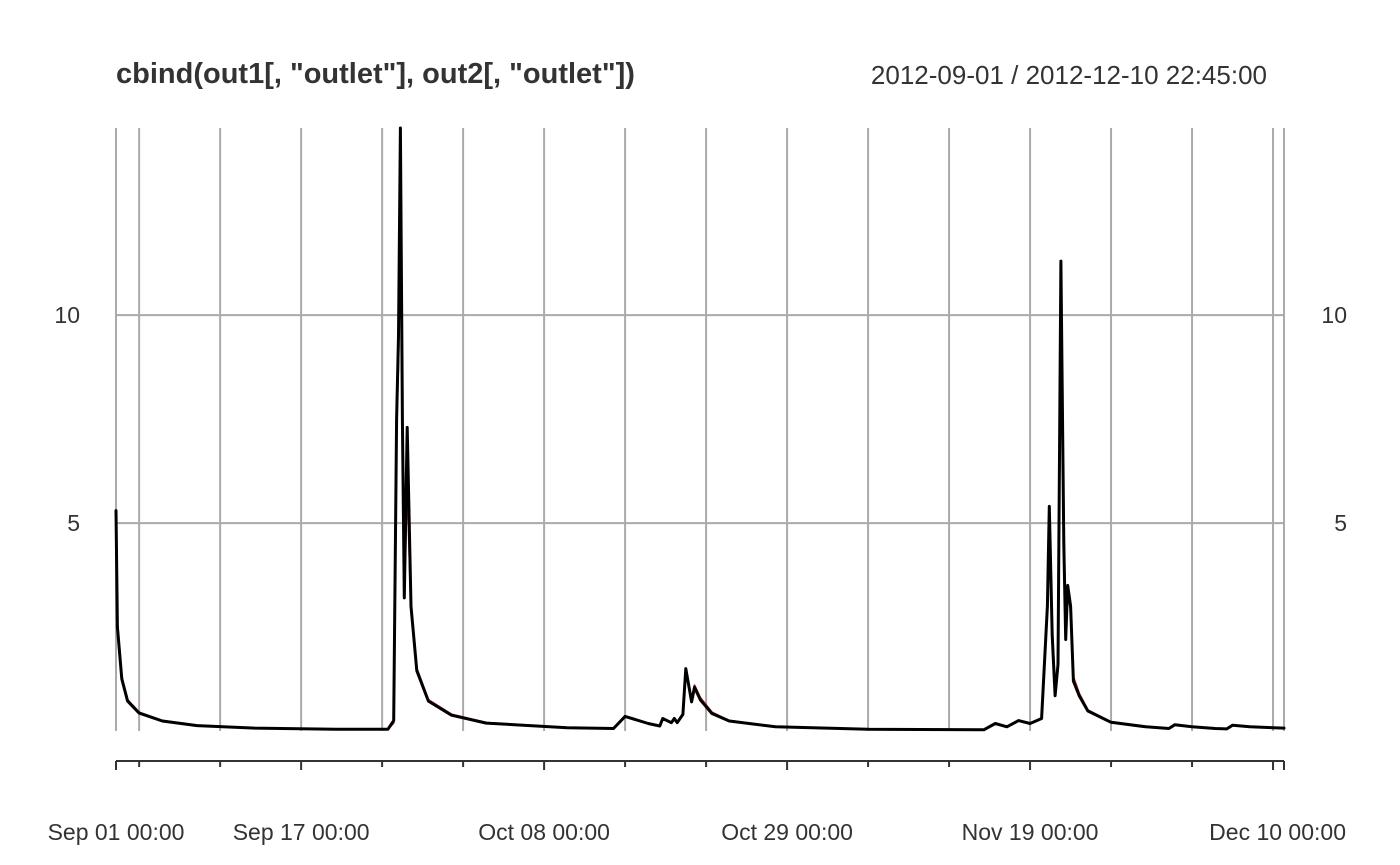 The width and height of the screenshot is (1400, 865). Describe the element at coordinates (116, 832) in the screenshot. I see `x-tick-label: Sep 01 00:00` at that location.